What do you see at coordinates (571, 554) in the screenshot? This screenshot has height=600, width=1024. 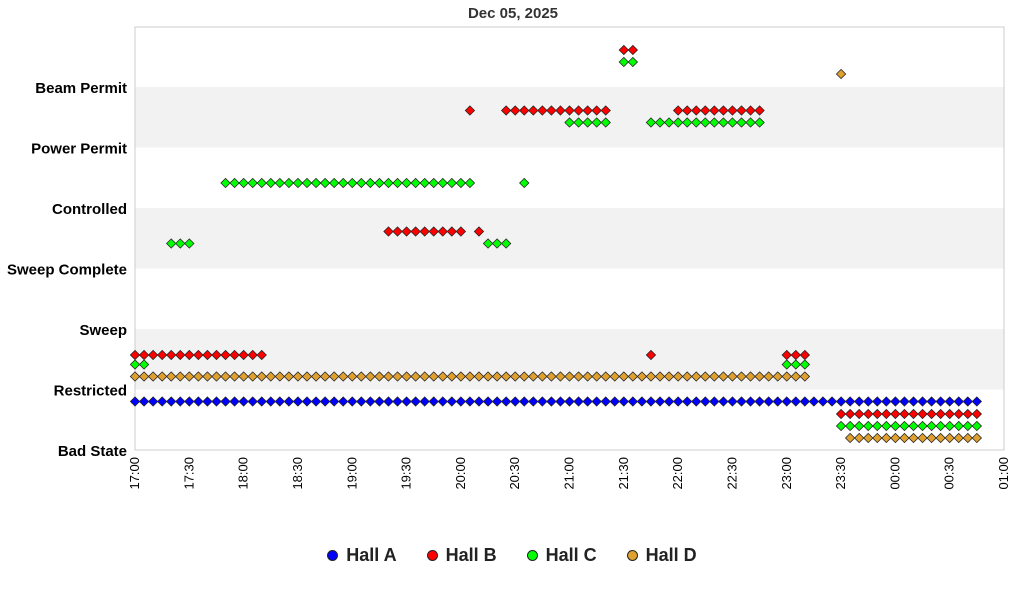 I see `legend-label: Hall C` at bounding box center [571, 554].